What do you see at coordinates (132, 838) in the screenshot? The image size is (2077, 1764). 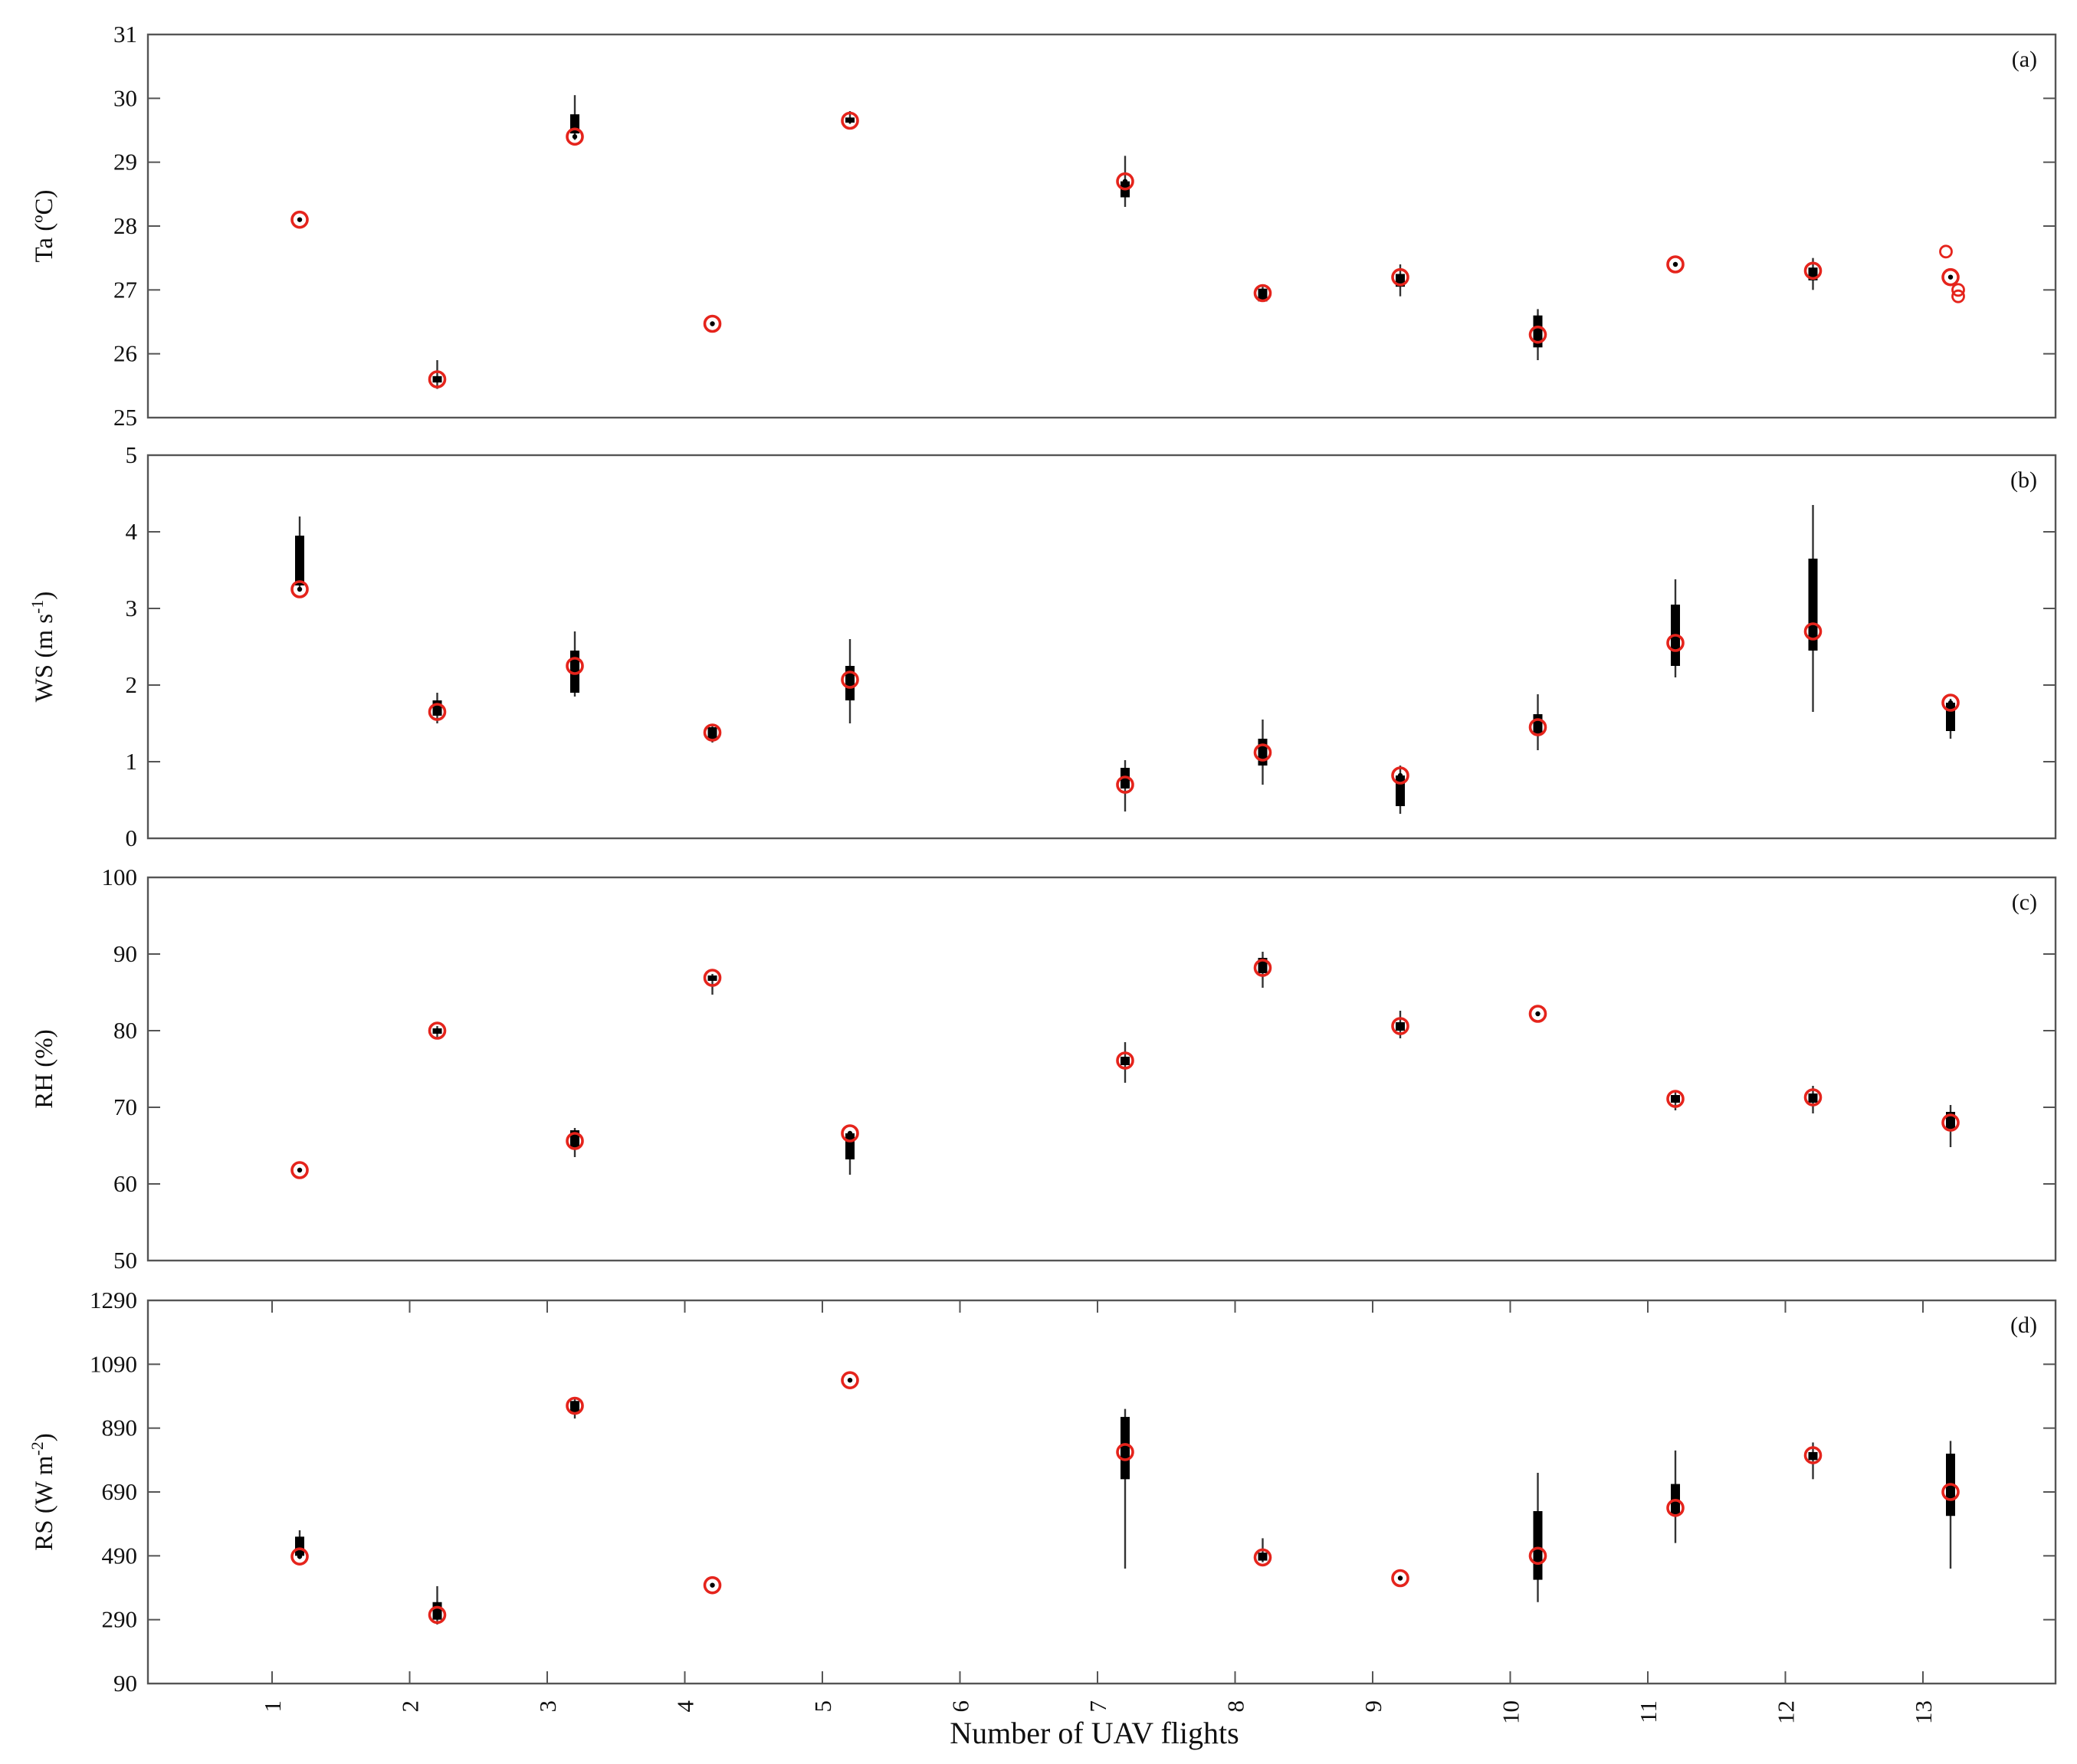 I see `y-tick-label: 0` at bounding box center [132, 838].